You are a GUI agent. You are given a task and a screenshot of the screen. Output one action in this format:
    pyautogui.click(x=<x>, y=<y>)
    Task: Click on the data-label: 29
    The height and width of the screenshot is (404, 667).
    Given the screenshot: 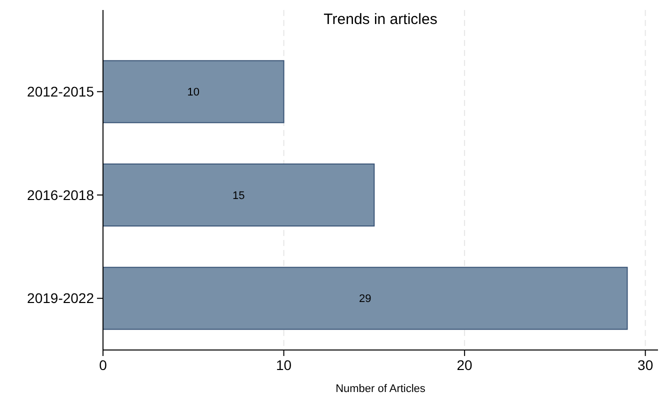 What is the action you would take?
    pyautogui.click(x=365, y=299)
    